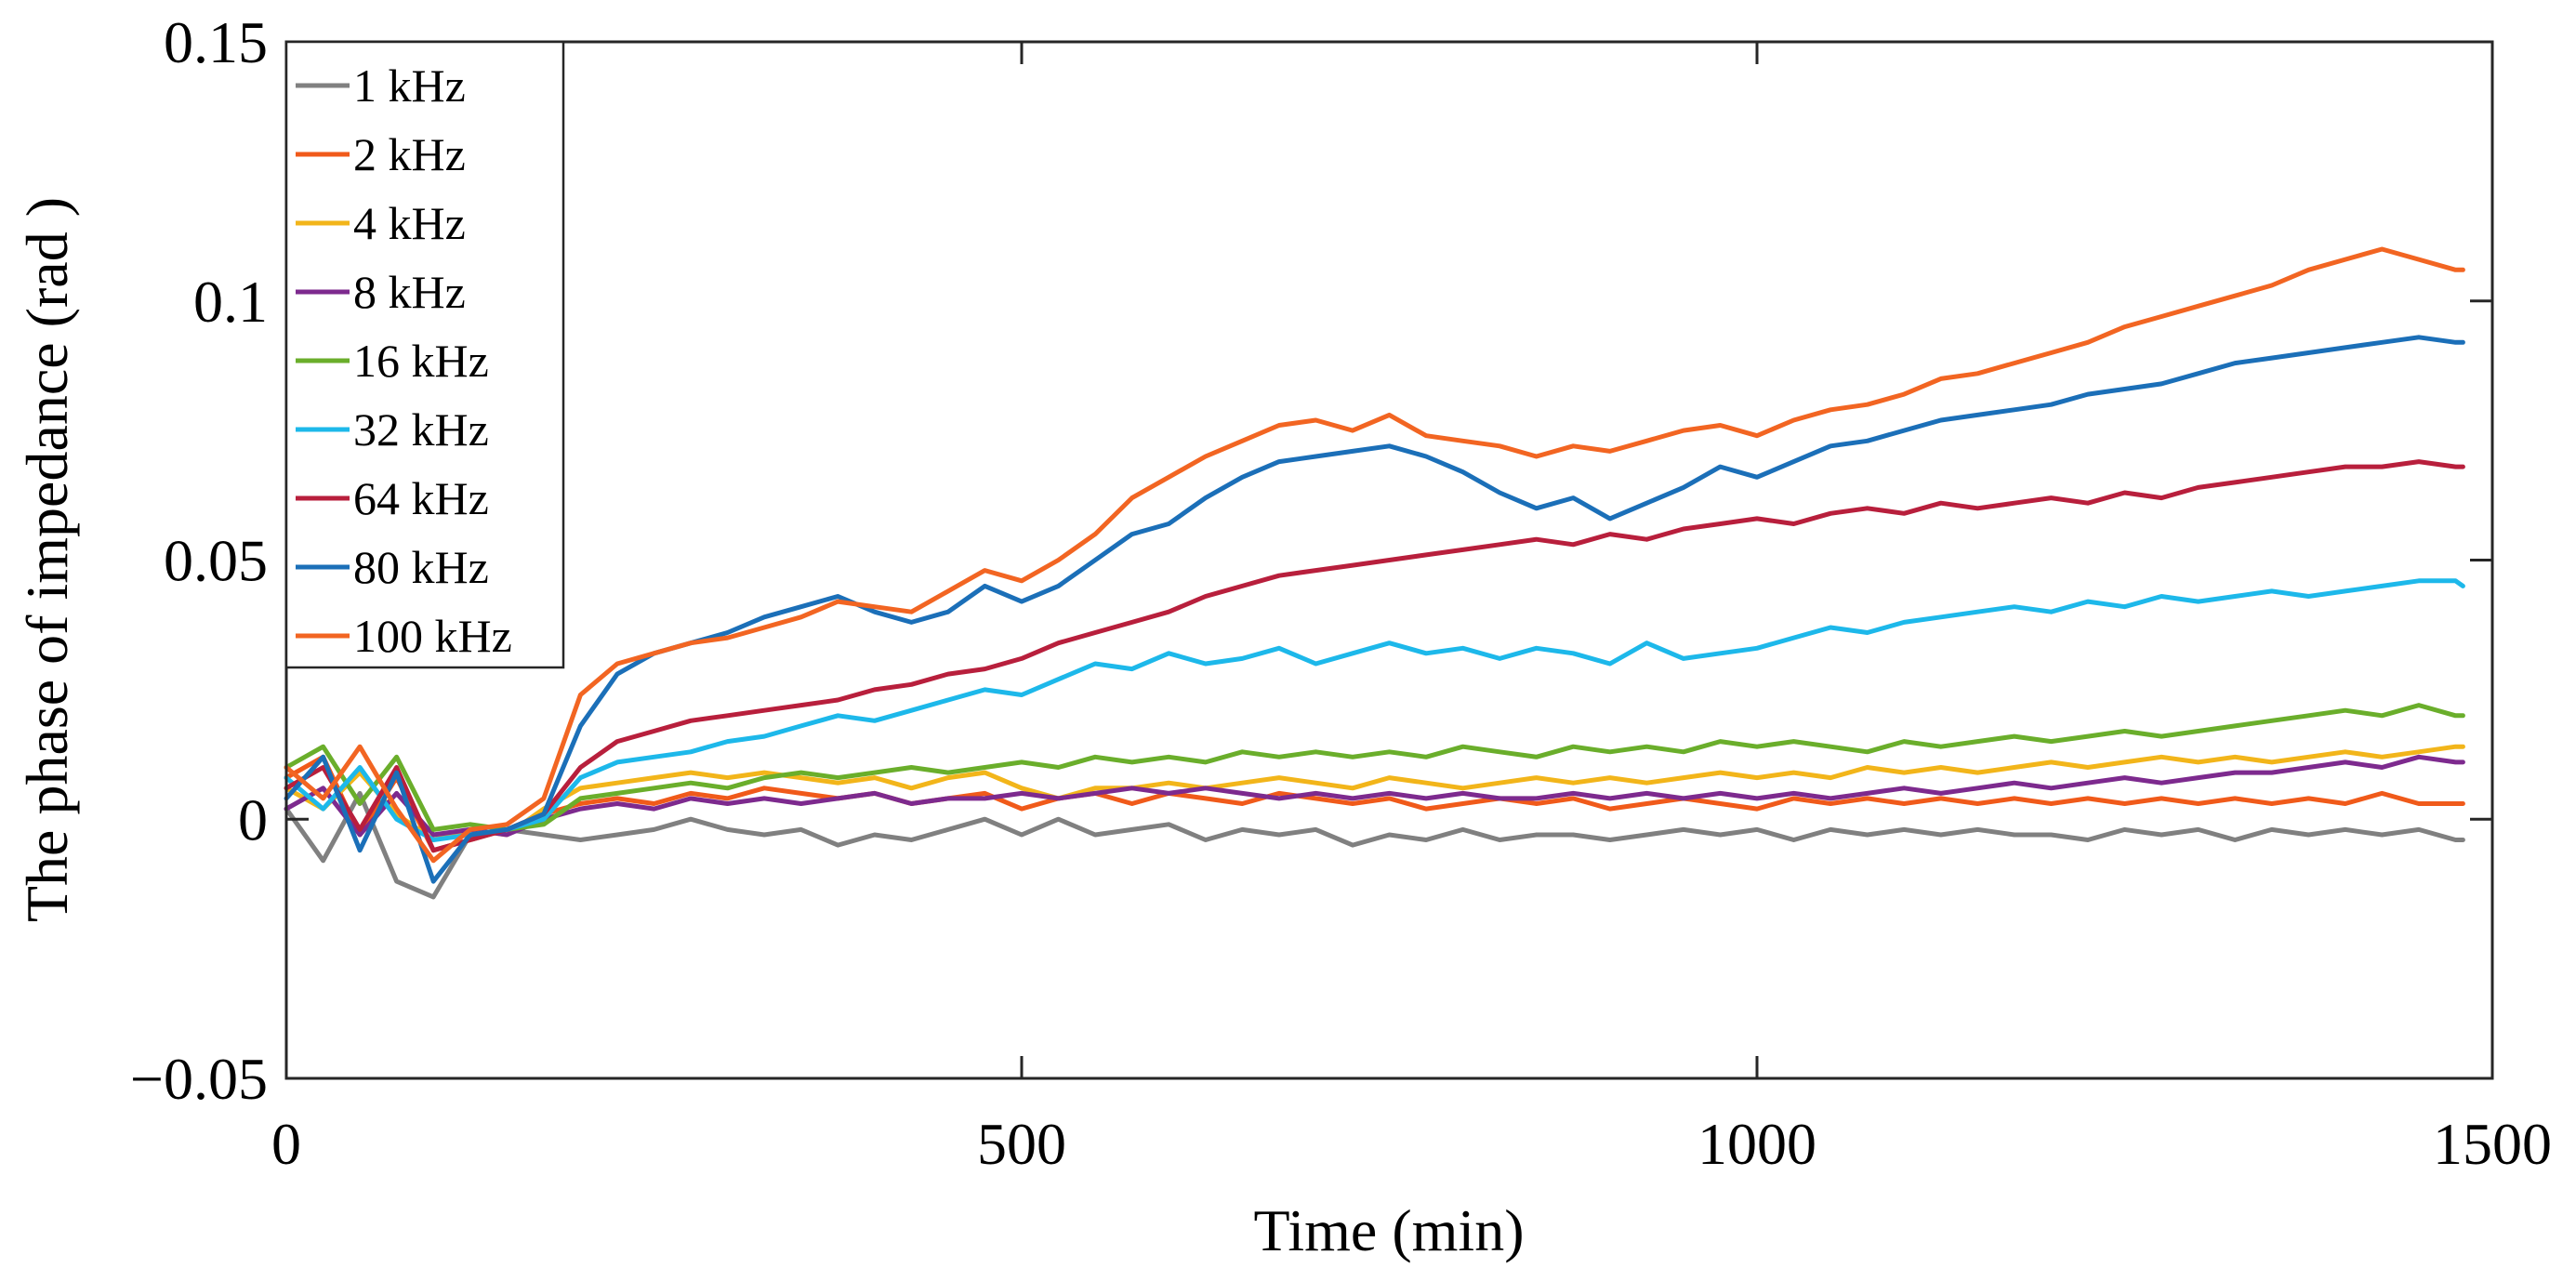 This screenshot has height=1281, width=2576. What do you see at coordinates (1389, 1230) in the screenshot?
I see `x-axis-label: Time (min)` at bounding box center [1389, 1230].